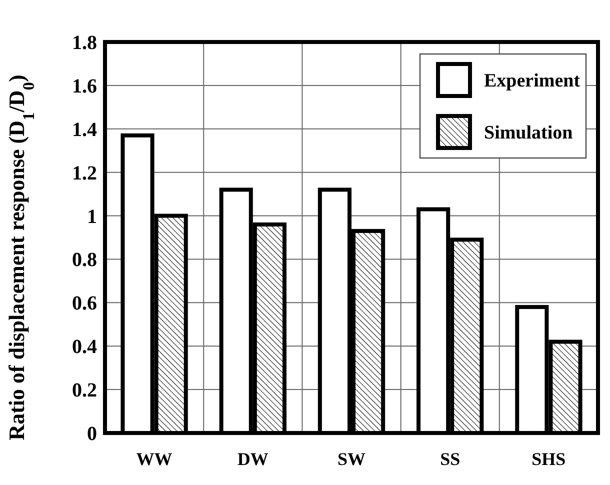  What do you see at coordinates (92, 434) in the screenshot?
I see `y-tick-label: 0` at bounding box center [92, 434].